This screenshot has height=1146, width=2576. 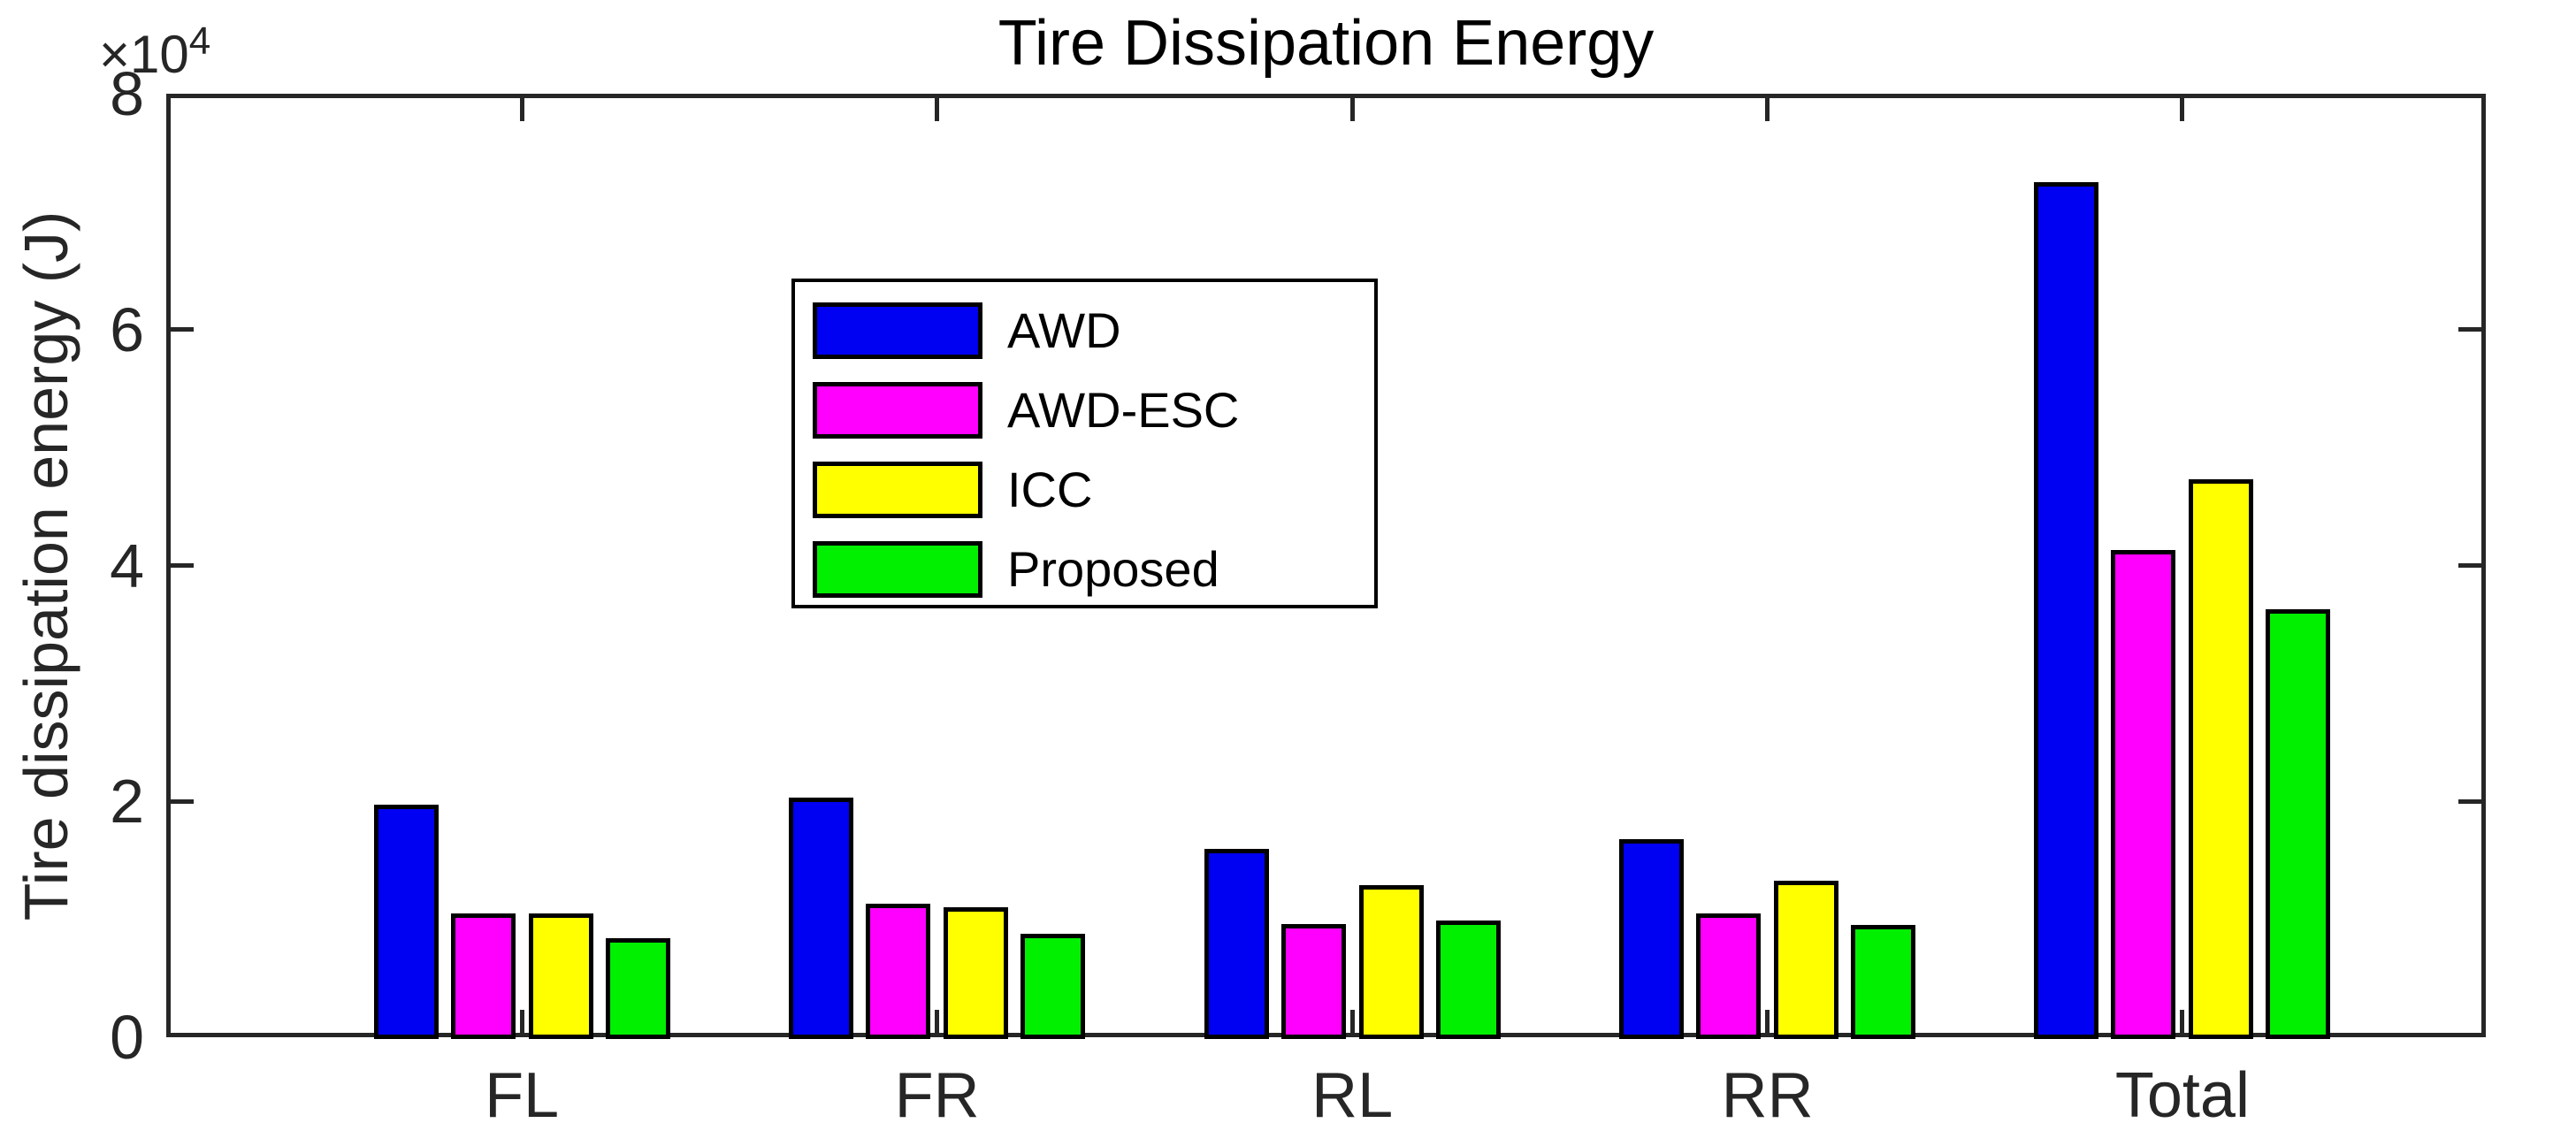 What do you see at coordinates (1313, 981) in the screenshot?
I see `bar-RL-AWD-ESC` at bounding box center [1313, 981].